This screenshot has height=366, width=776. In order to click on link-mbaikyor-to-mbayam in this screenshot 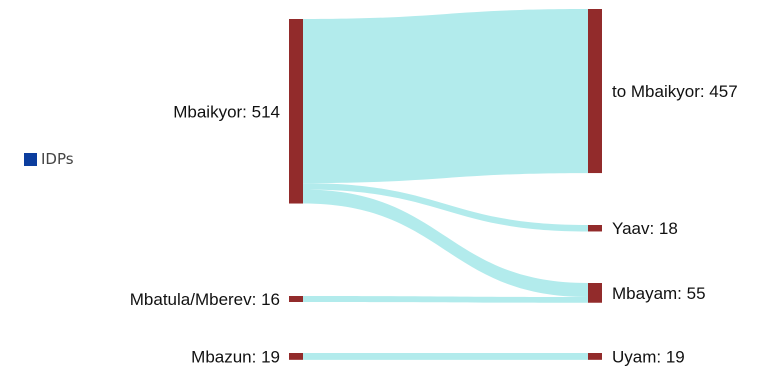, I will do `click(445, 243)`.